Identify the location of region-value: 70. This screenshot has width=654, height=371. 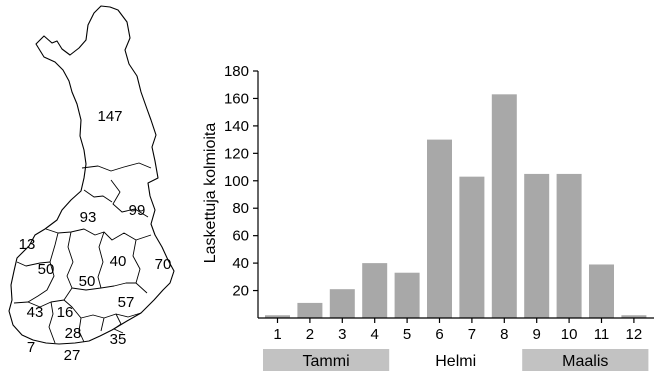
(163, 264).